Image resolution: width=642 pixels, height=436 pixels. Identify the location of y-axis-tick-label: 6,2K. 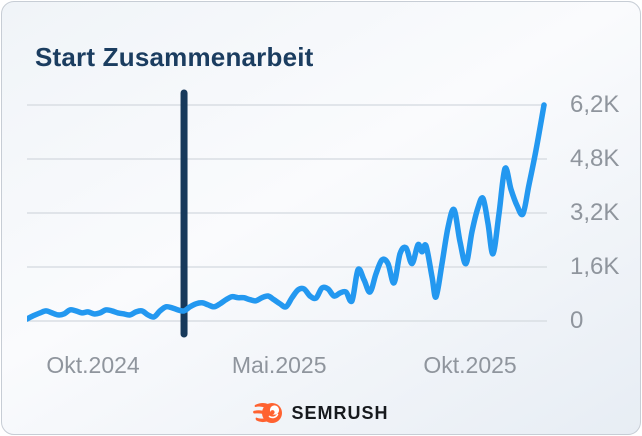
(595, 104).